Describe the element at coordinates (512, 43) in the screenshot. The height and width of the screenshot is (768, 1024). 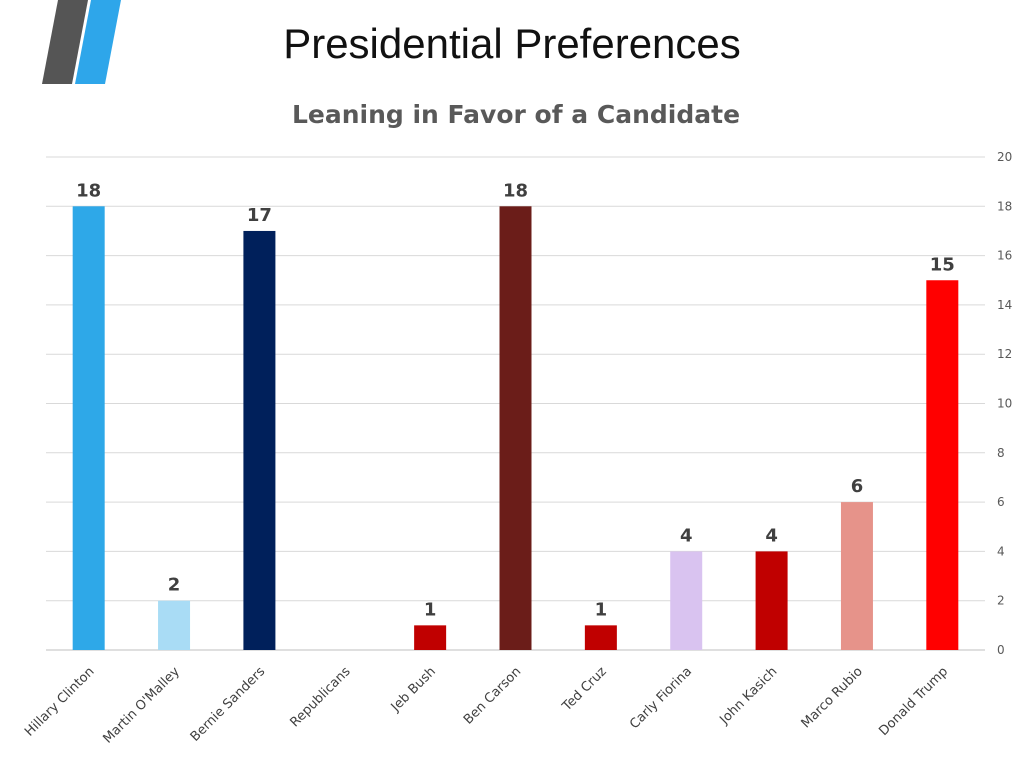
I see `slide-title: Presidential Preferences` at that location.